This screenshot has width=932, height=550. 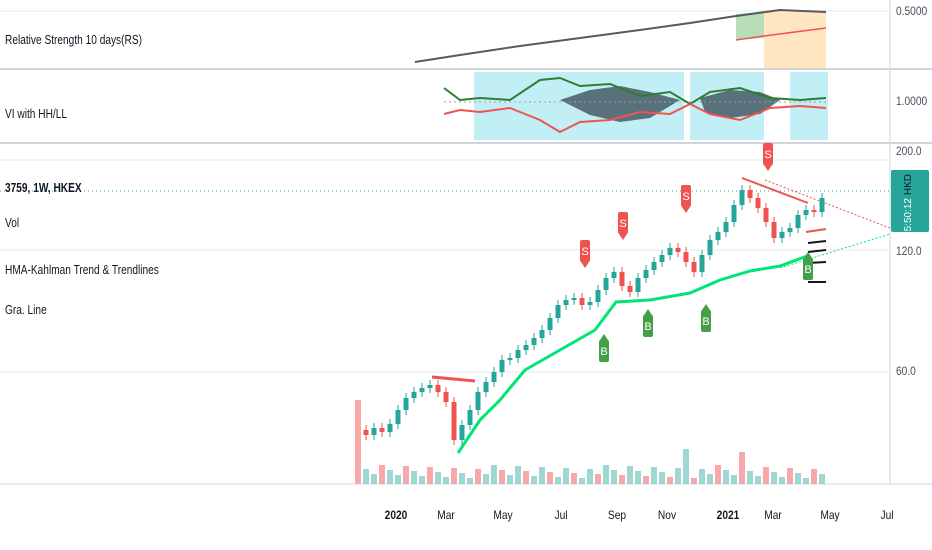 What do you see at coordinates (82, 269) in the screenshot?
I see `indicator-hma: HMA-Kahlman Trend & Trendlines` at bounding box center [82, 269].